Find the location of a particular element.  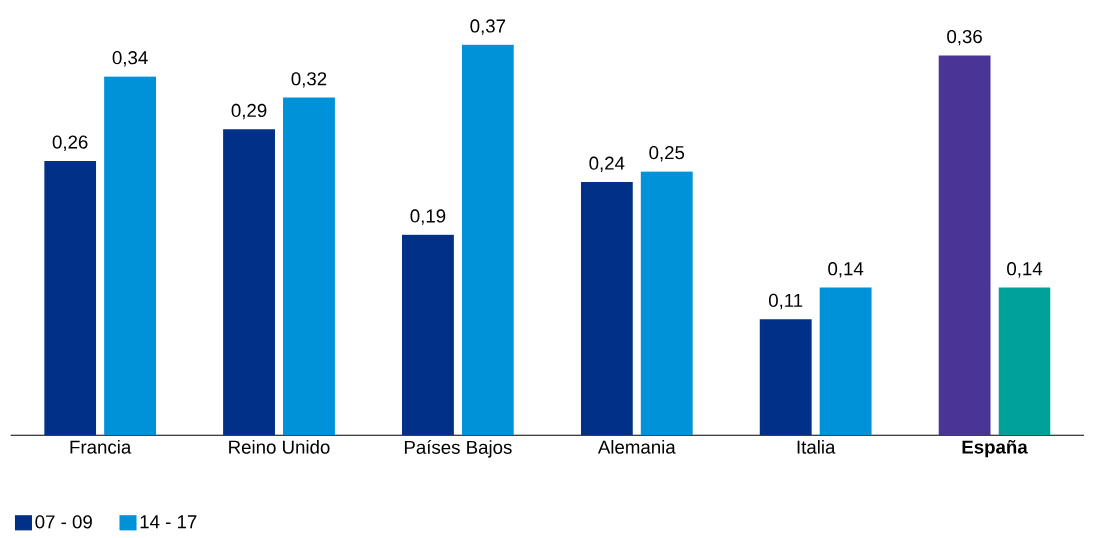

data-label: 0,24 is located at coordinates (607, 164).